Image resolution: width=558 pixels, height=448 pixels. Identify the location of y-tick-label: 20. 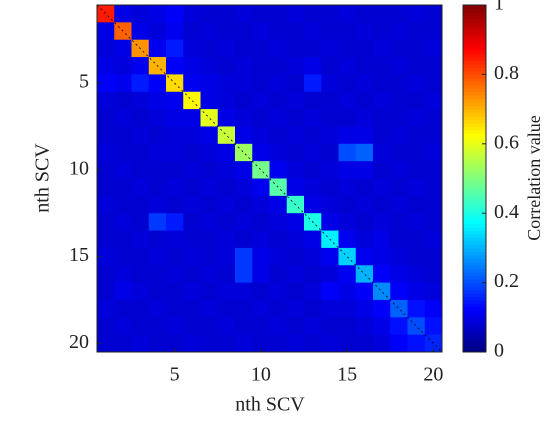
(79, 342).